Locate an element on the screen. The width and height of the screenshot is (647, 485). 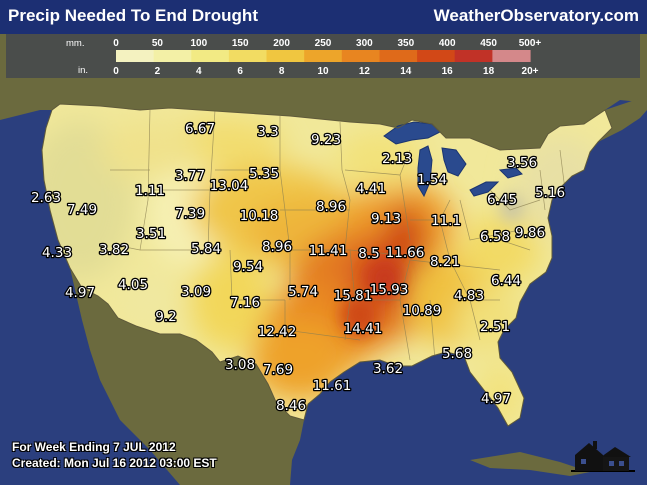
legend-mm-tick: 450 is located at coordinates (488, 43).